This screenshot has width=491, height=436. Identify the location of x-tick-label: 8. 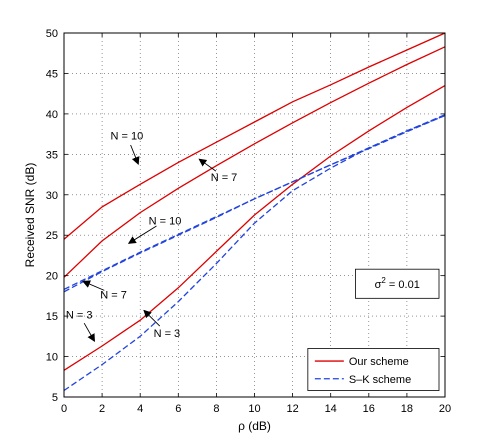
(216, 409).